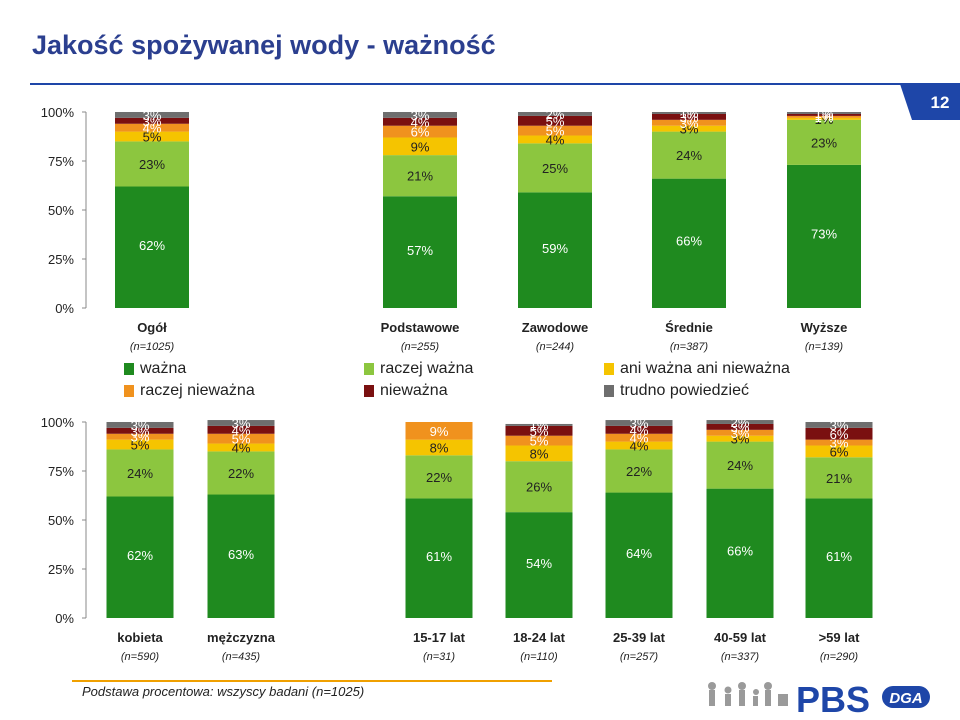 The width and height of the screenshot is (960, 720). Describe the element at coordinates (439, 431) in the screenshot. I see `data-label: 9%` at that location.